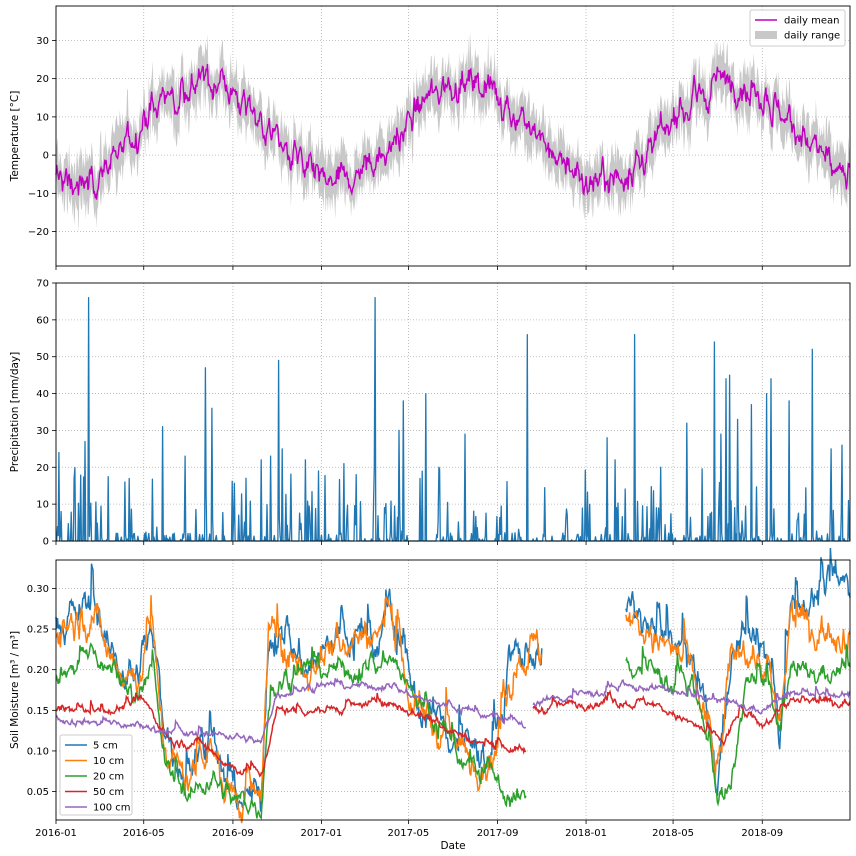 This screenshot has width=856, height=856. I want to click on x-tick-label: 2018-09, so click(762, 833).